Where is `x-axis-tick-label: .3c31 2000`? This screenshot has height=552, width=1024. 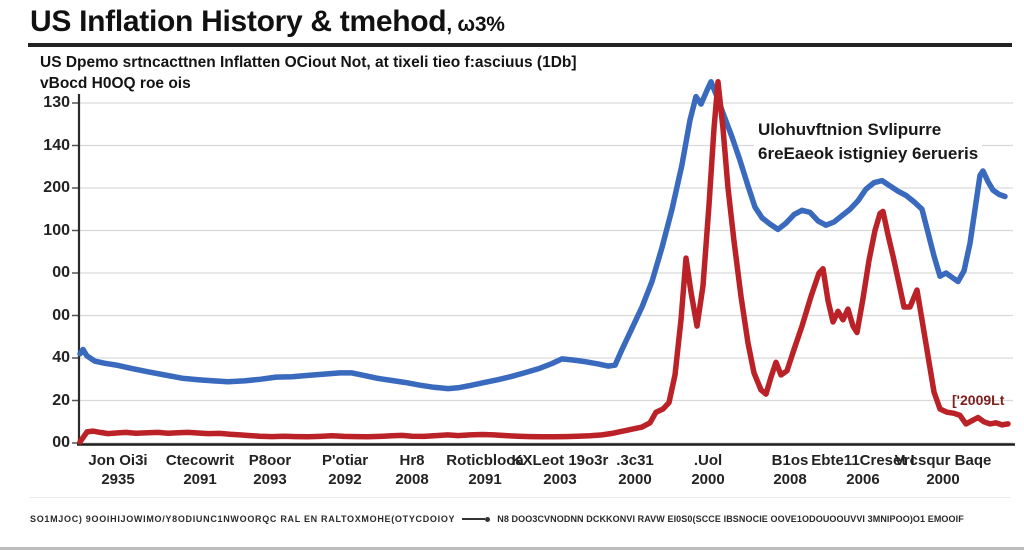 x-axis-tick-label: .3c31 2000 is located at coordinates (635, 470).